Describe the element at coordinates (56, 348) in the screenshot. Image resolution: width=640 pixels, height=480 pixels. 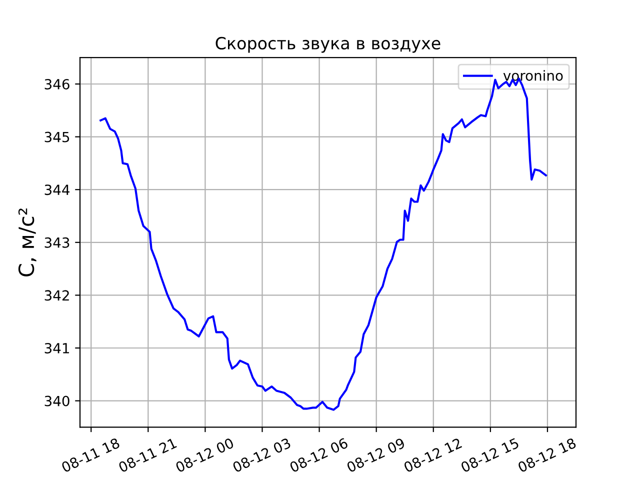
I see `y-tick-label: 341` at that location.